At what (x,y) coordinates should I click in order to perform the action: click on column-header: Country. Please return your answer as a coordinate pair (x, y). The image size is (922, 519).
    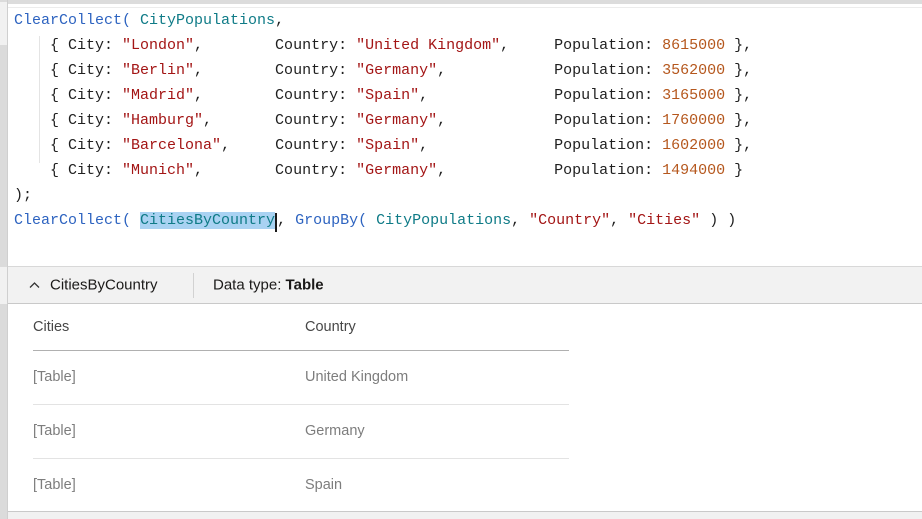
    Looking at the image, I should click on (330, 326).